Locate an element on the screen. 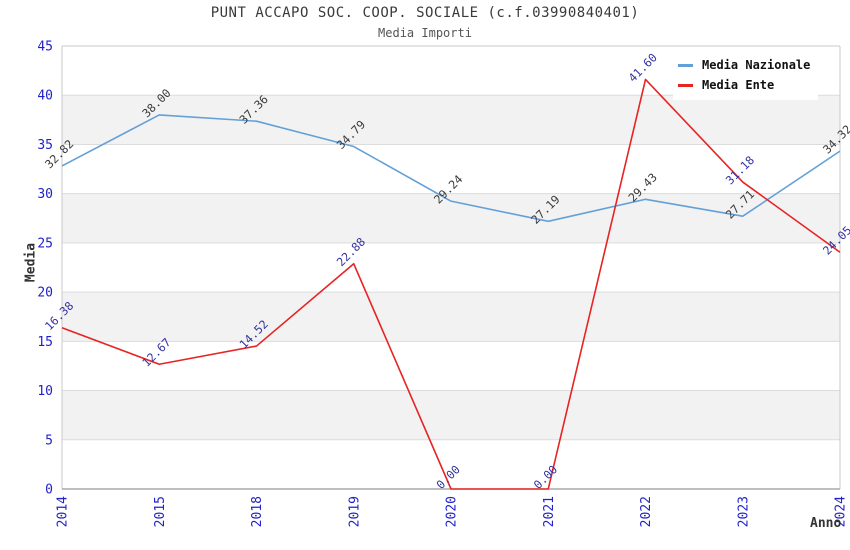  x-tick-label: 2019 is located at coordinates (354, 511).